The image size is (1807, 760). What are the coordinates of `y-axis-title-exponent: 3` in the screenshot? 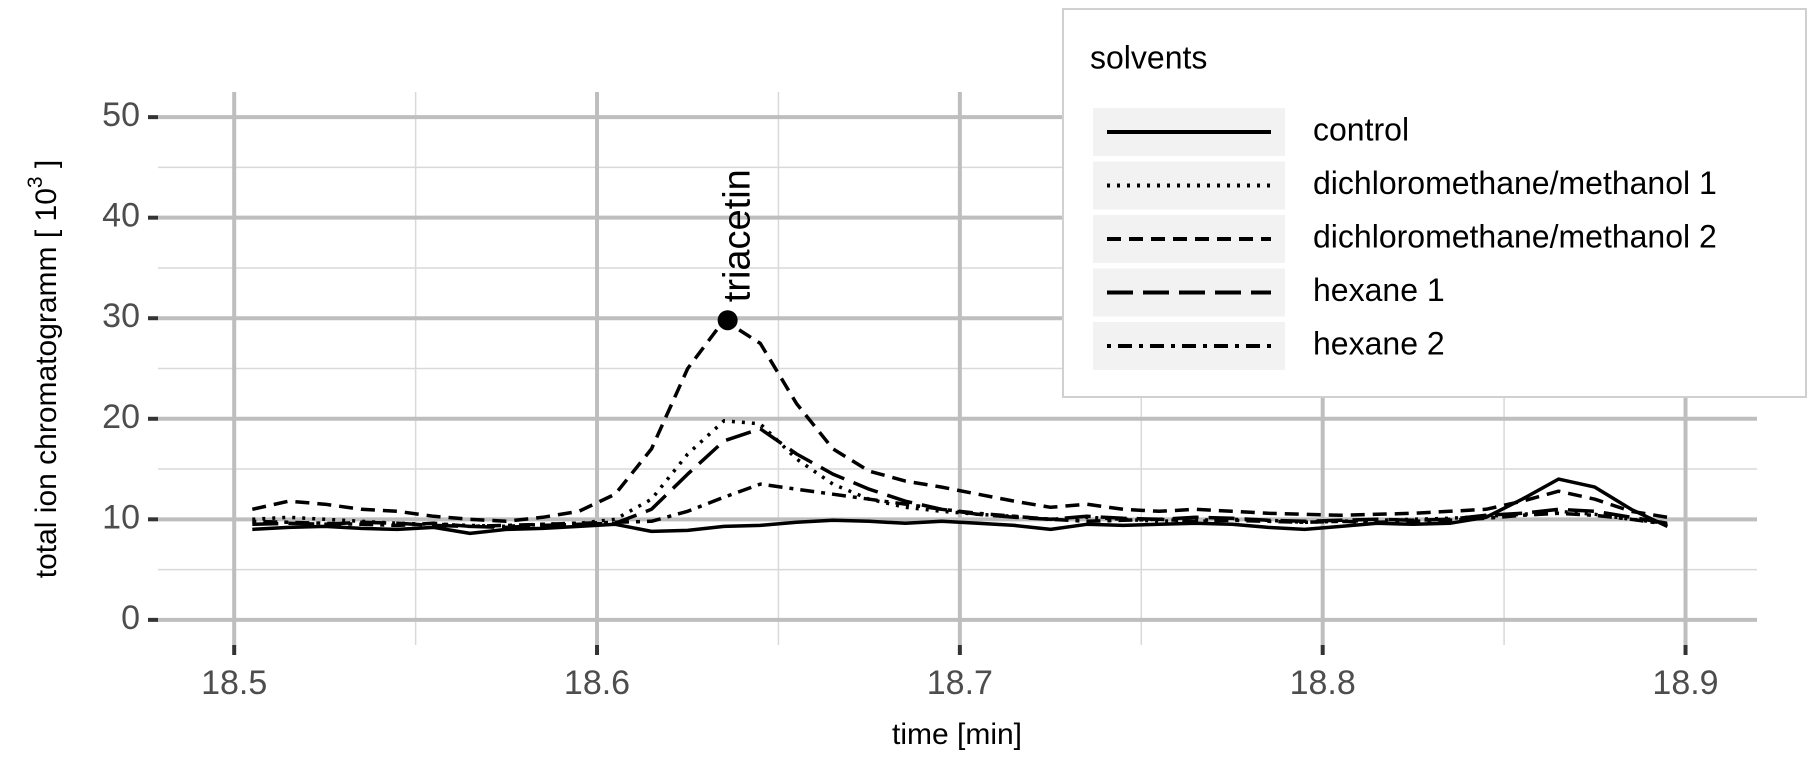 It's located at (35, 182).